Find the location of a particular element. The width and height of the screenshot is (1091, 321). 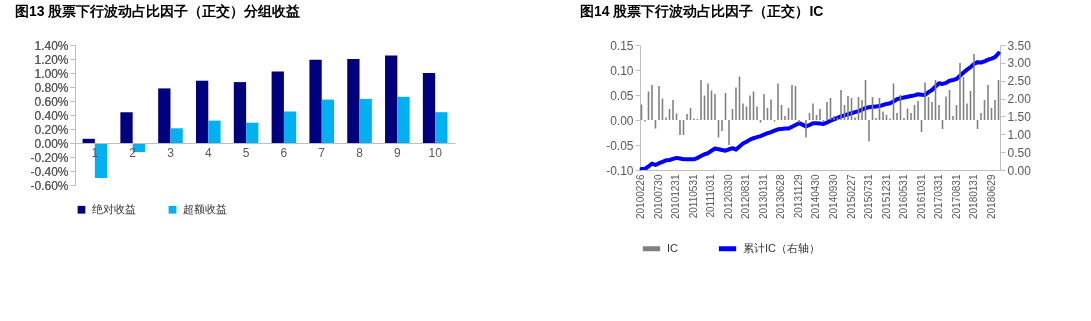

x-tick-label: 7 is located at coordinates (322, 152).